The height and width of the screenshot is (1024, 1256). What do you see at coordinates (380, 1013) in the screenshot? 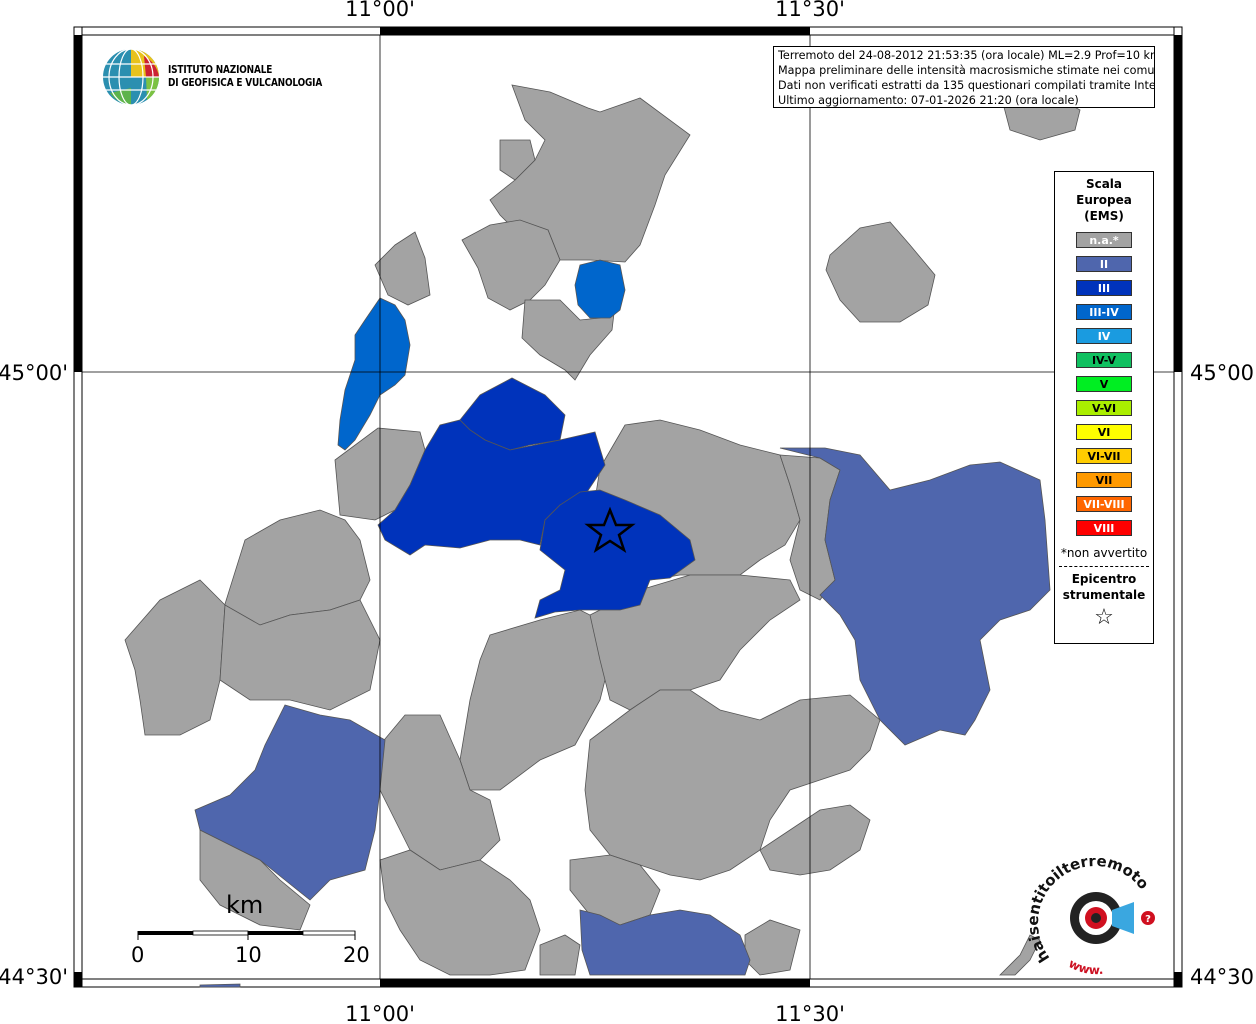
I see `lon-tick-bottom-1: 11°00'` at bounding box center [380, 1013].